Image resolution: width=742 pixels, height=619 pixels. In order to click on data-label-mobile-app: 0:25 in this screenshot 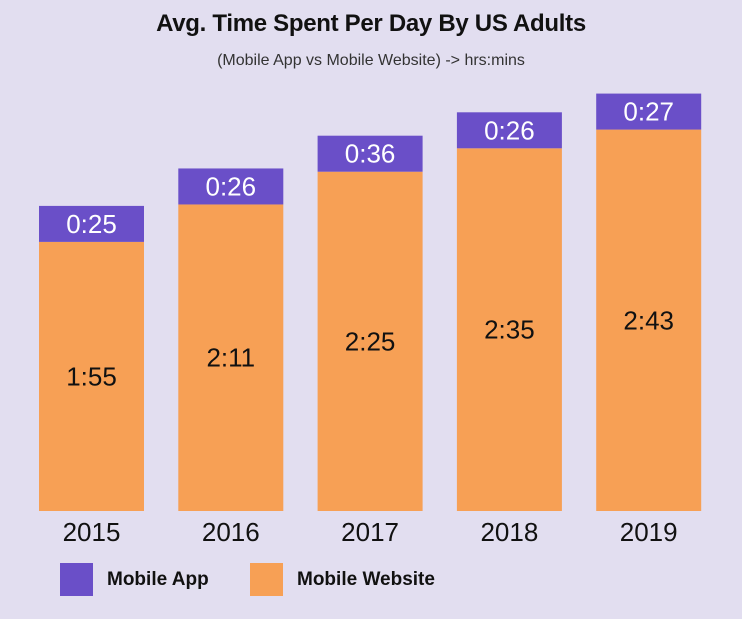, I will do `click(91, 224)`.